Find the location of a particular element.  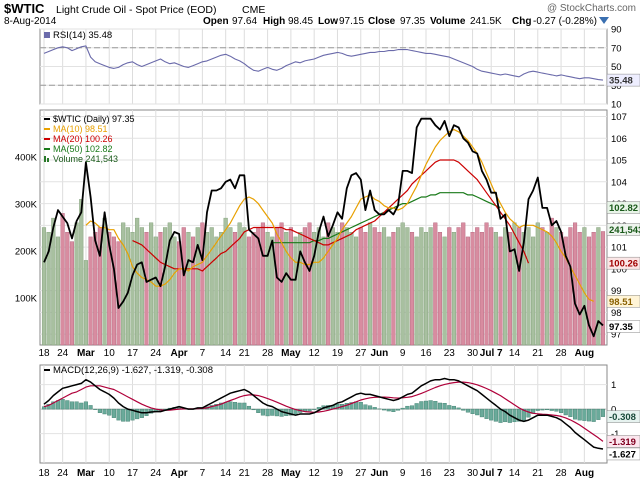

price-y-tick-label: 101 is located at coordinates (619, 248).